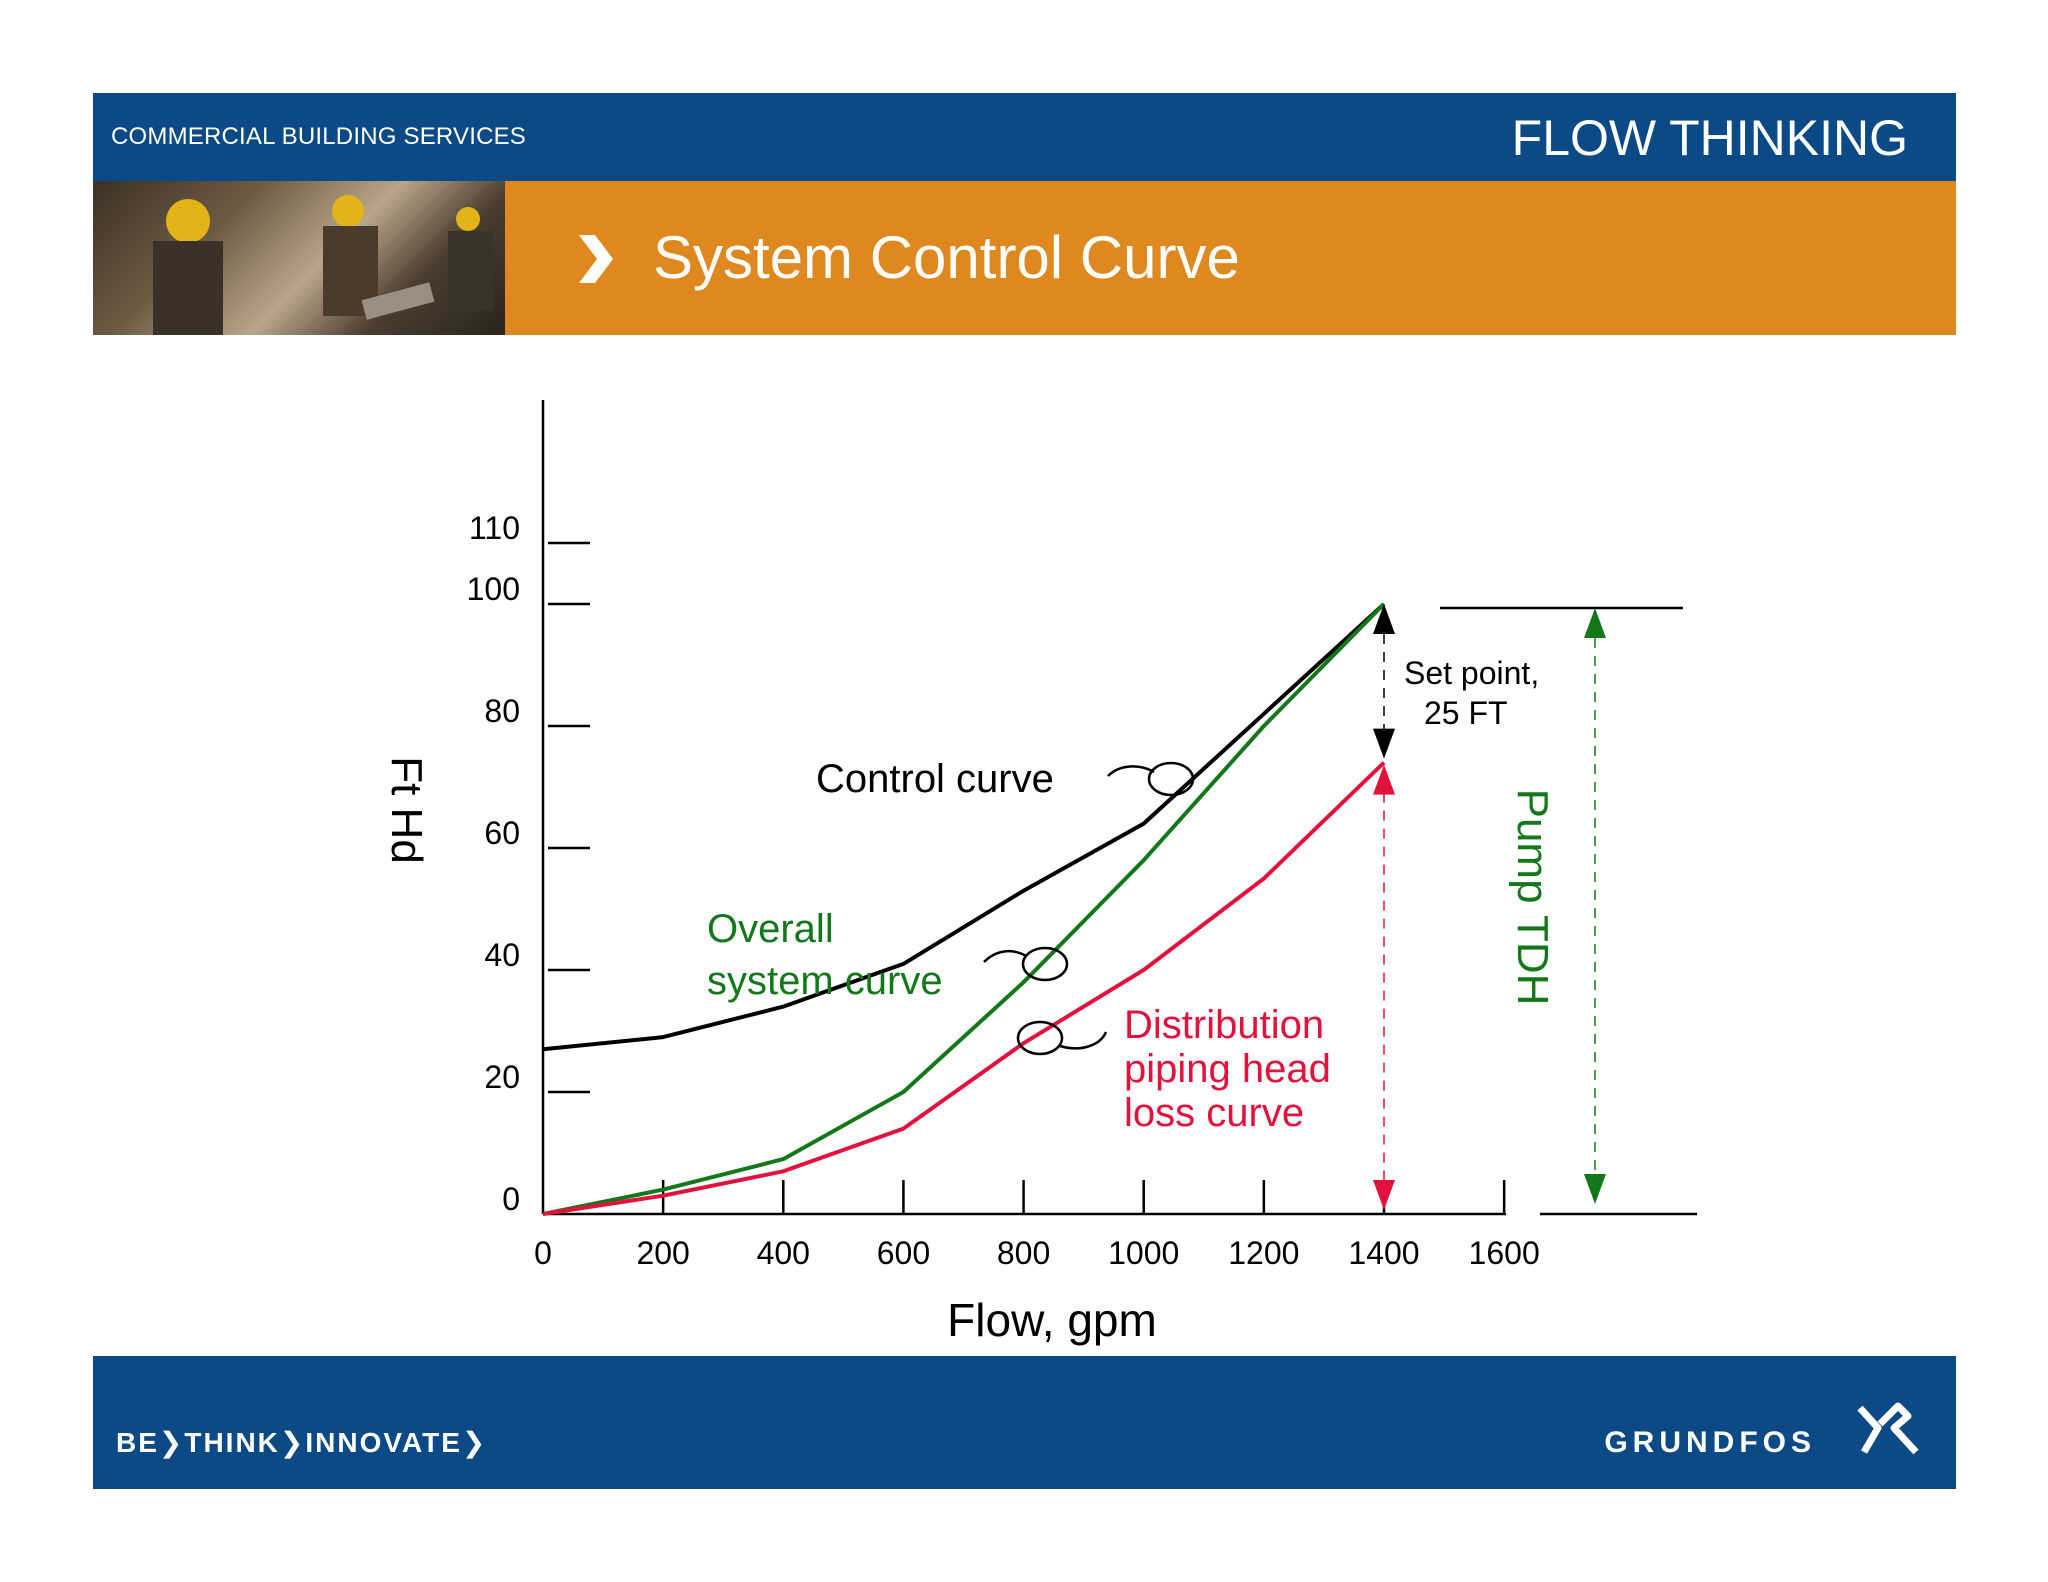  What do you see at coordinates (1263, 1253) in the screenshot?
I see `x-tick-label: 1200` at bounding box center [1263, 1253].